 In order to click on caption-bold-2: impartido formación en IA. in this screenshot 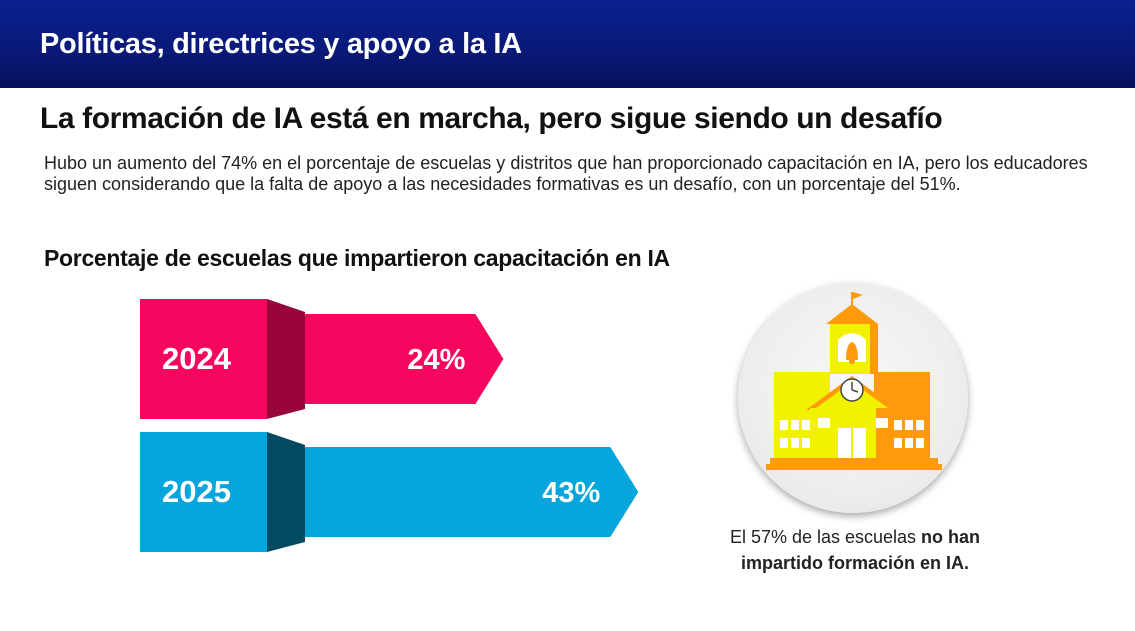, I will do `click(855, 563)`.